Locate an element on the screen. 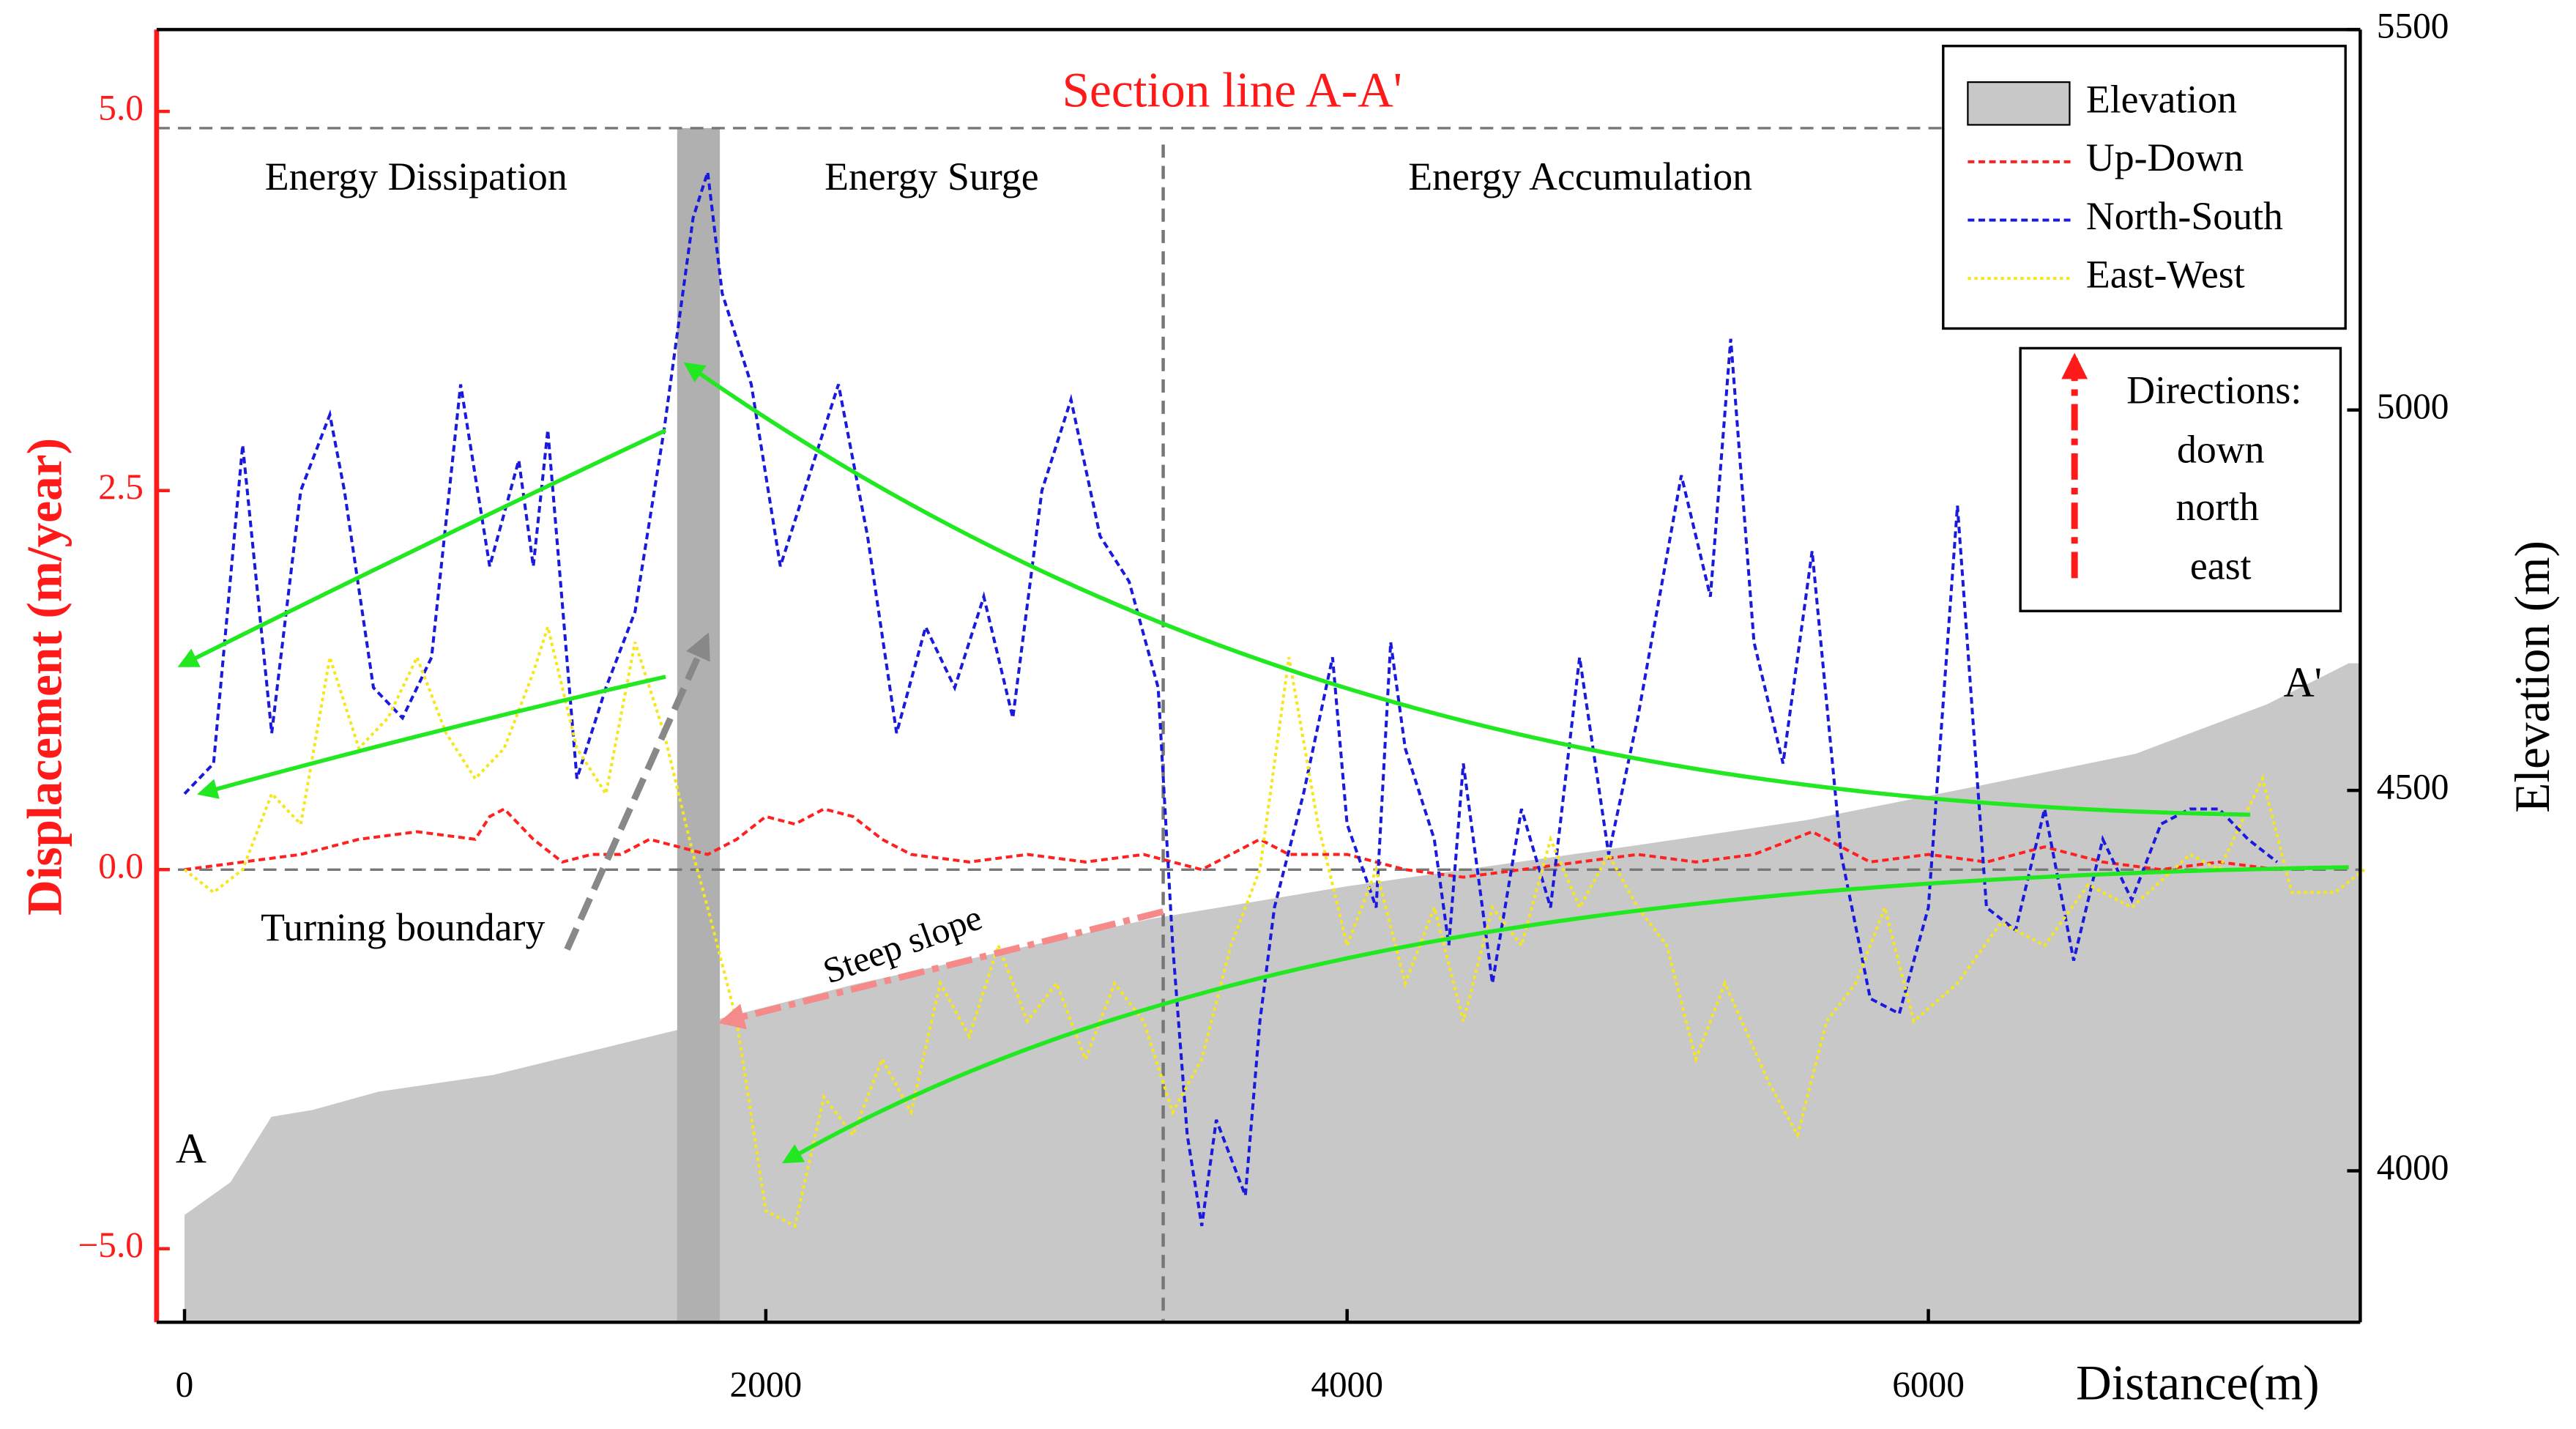 The image size is (2576, 1429). y-tick-label: 0.0 is located at coordinates (121, 866).